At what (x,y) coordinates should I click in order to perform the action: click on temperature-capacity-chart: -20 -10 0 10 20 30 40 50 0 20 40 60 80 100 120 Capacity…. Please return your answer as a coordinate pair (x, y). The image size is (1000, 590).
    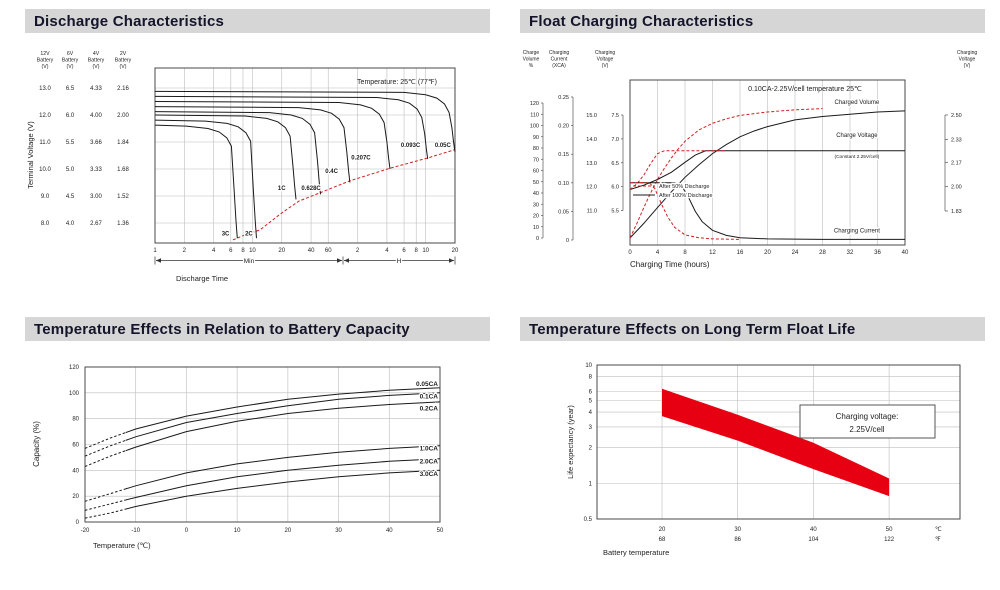
    Looking at the image, I should click on (238, 457).